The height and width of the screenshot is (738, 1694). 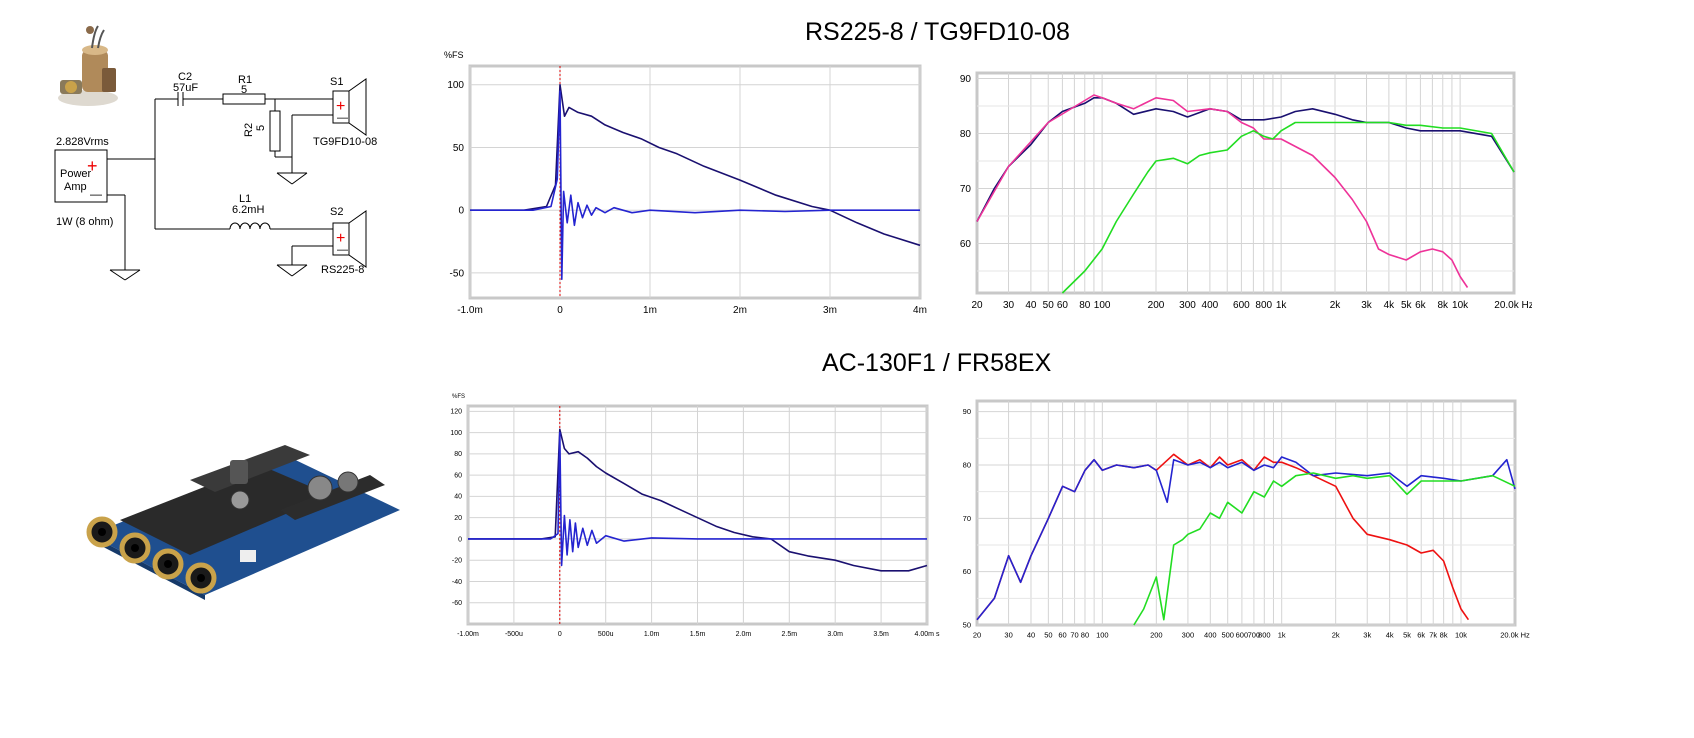 What do you see at coordinates (1085, 305) in the screenshot?
I see `x-tick-label: 80` at bounding box center [1085, 305].